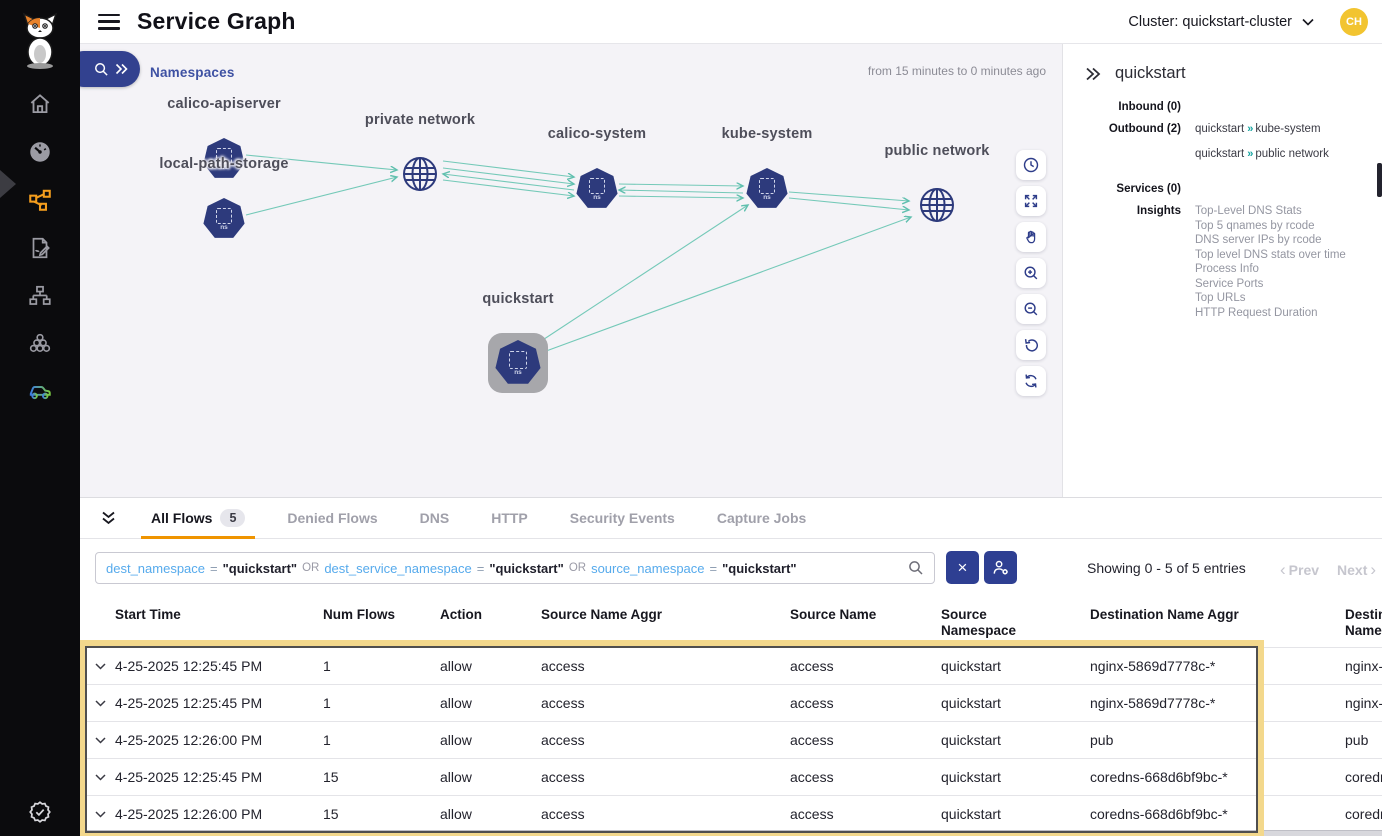 The width and height of the screenshot is (1382, 836). Describe the element at coordinates (1258, 129) in the screenshot. I see `outbound-entry: quickstart » kube-system` at that location.